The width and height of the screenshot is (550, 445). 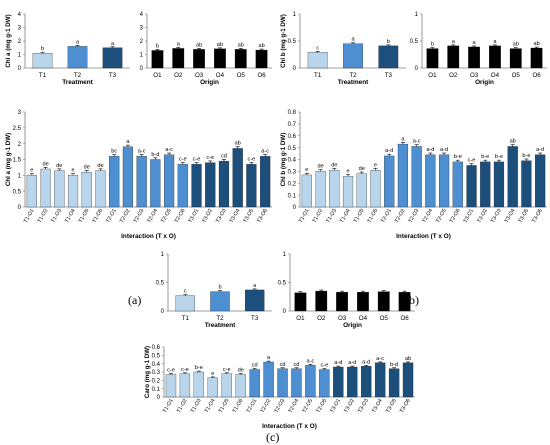 I want to click on y-axis-title: Chl b (mg g-1 DW), so click(x=283, y=160).